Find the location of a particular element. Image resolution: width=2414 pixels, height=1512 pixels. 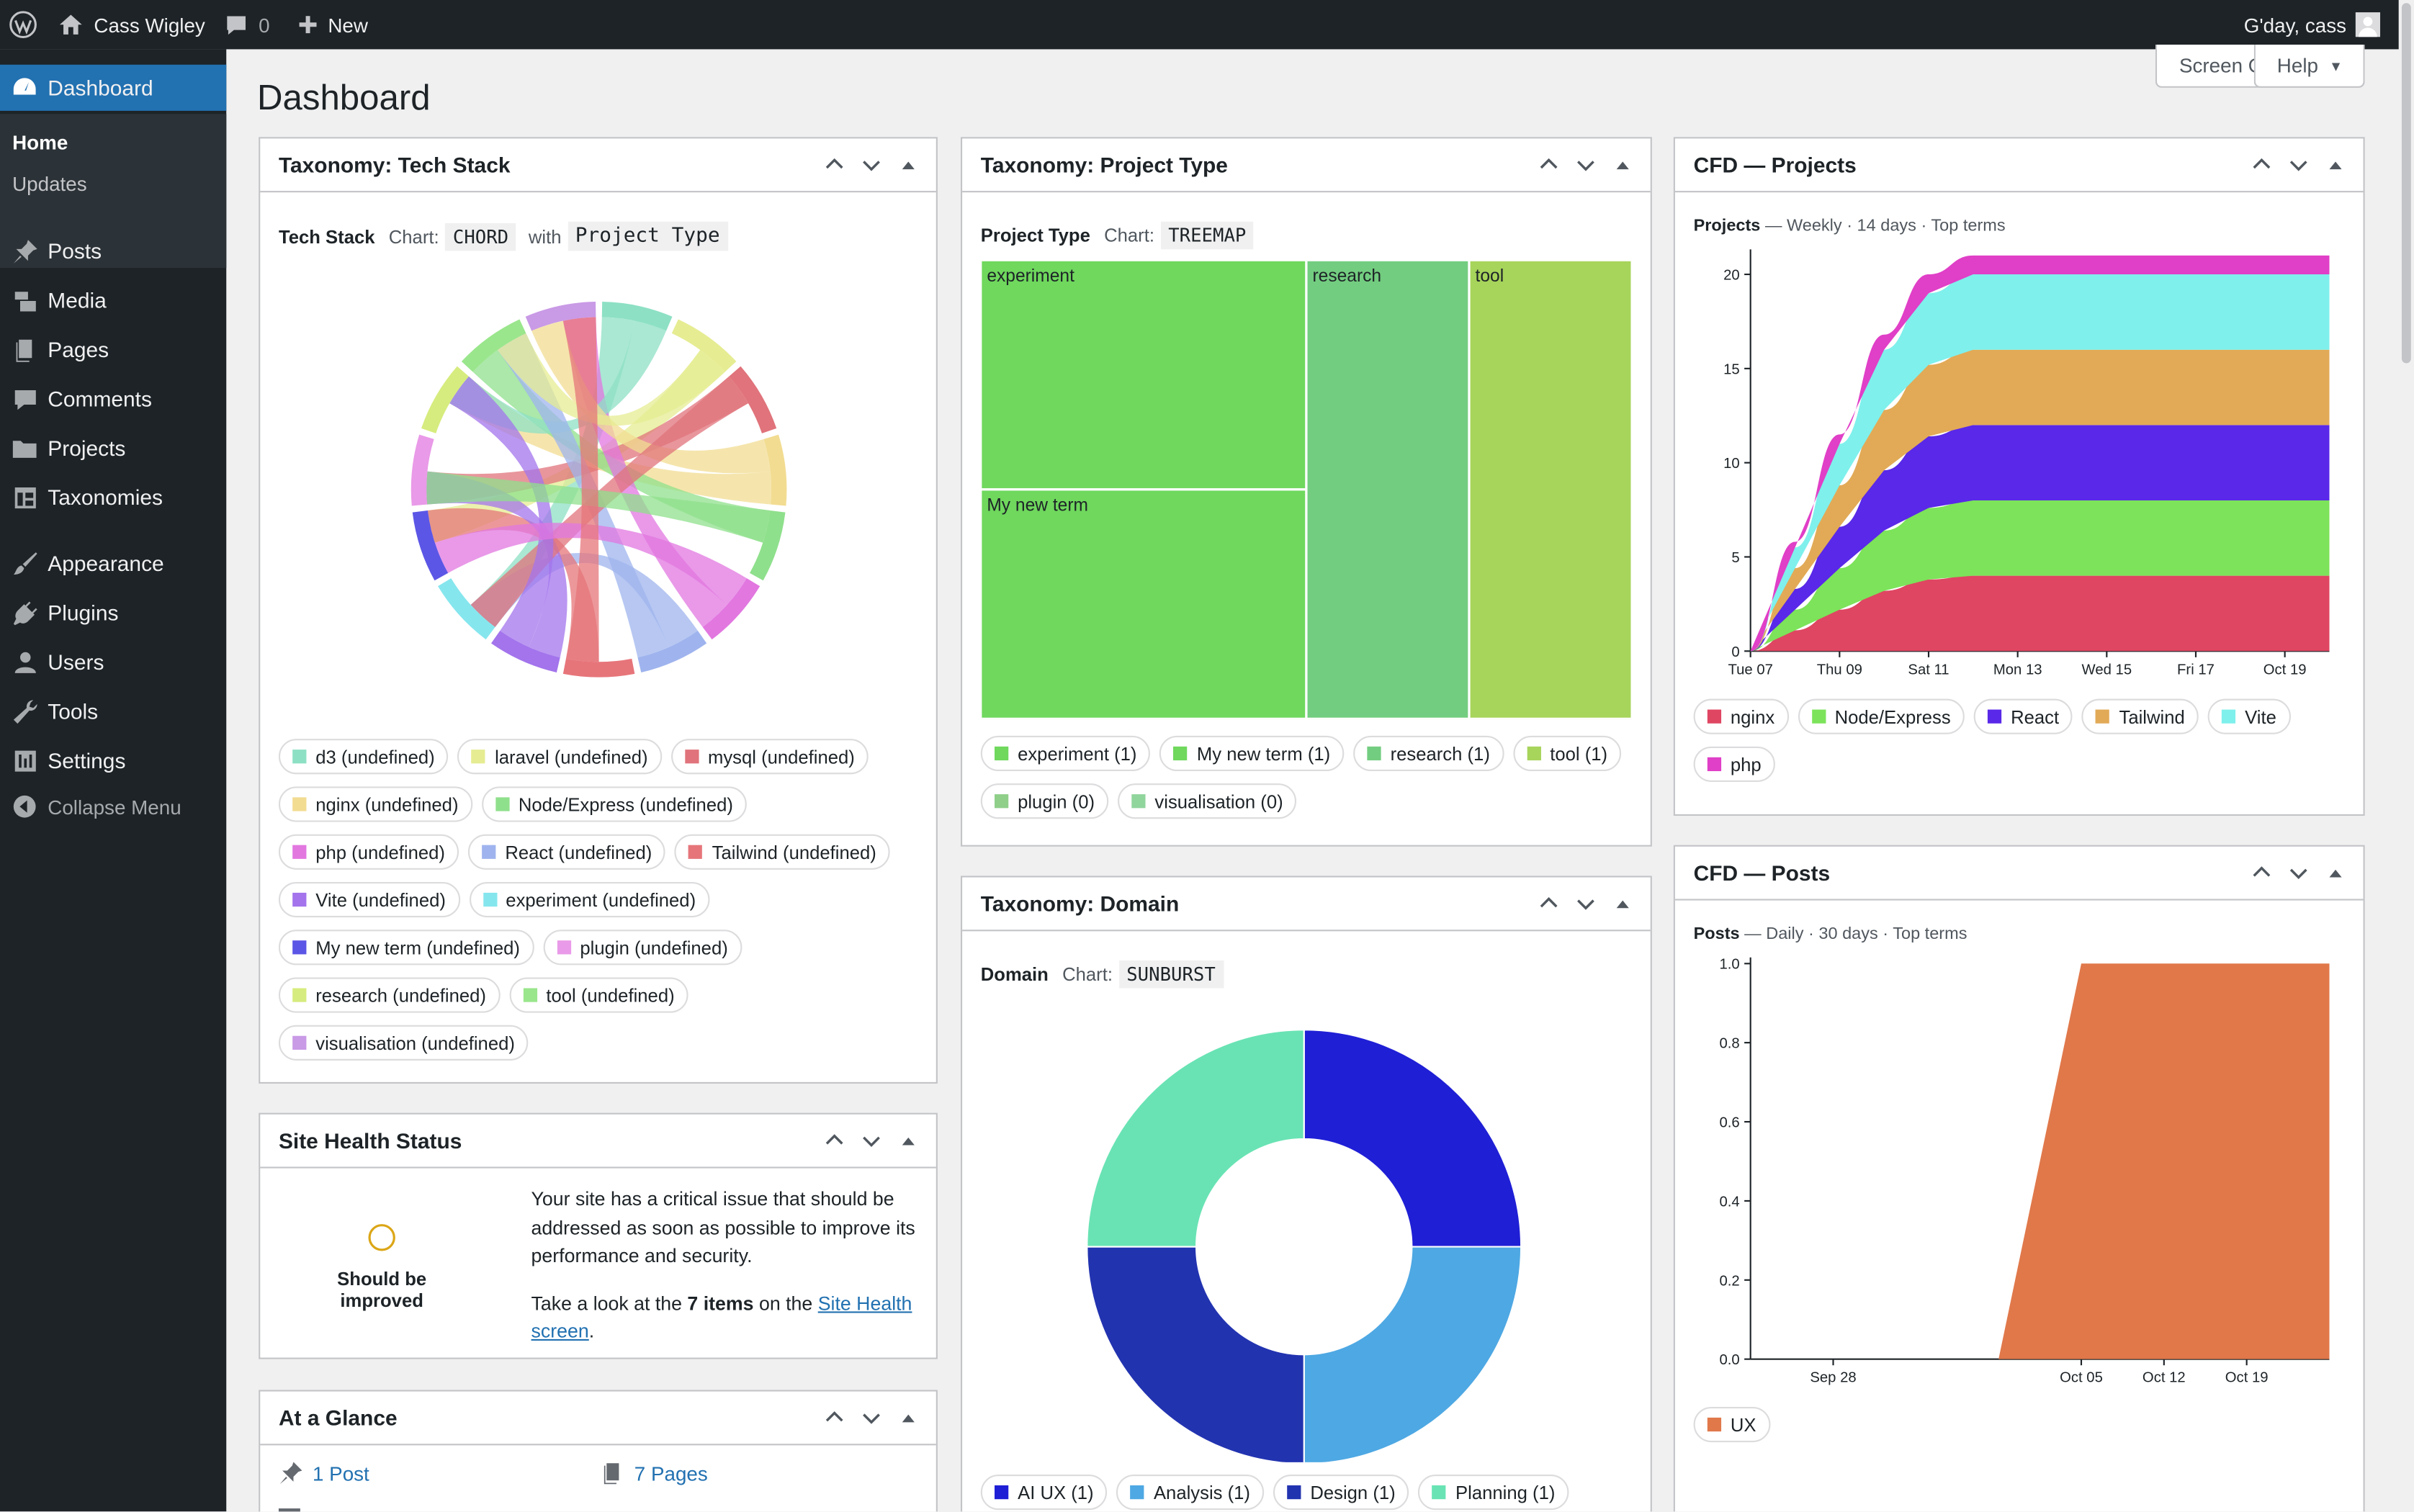

menu-item-media: Media is located at coordinates (113, 300).